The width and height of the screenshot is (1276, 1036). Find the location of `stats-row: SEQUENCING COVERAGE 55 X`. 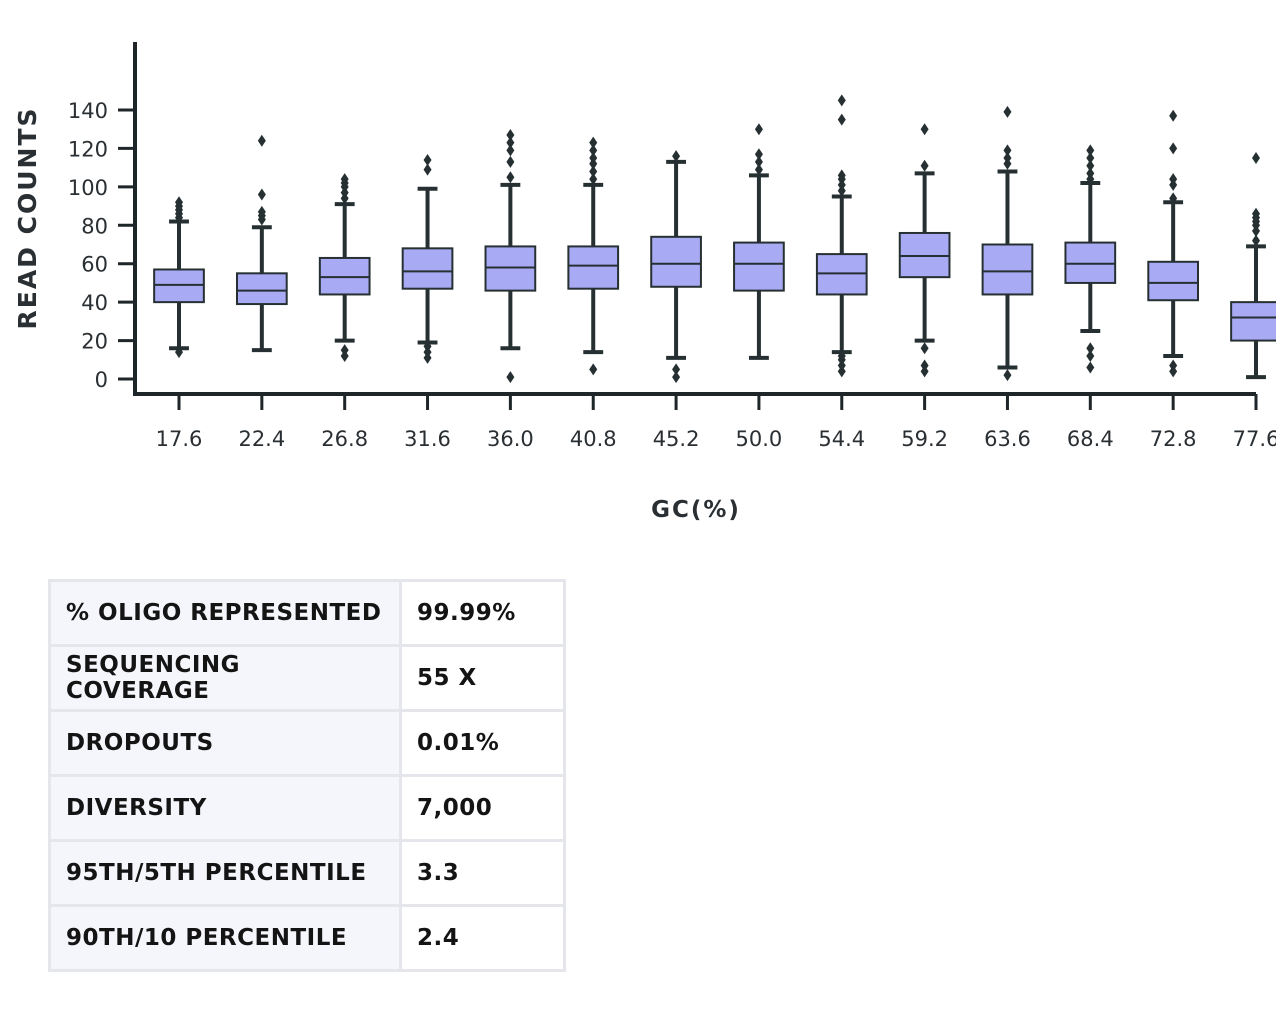

stats-row: SEQUENCING COVERAGE 55 X is located at coordinates (307, 678).